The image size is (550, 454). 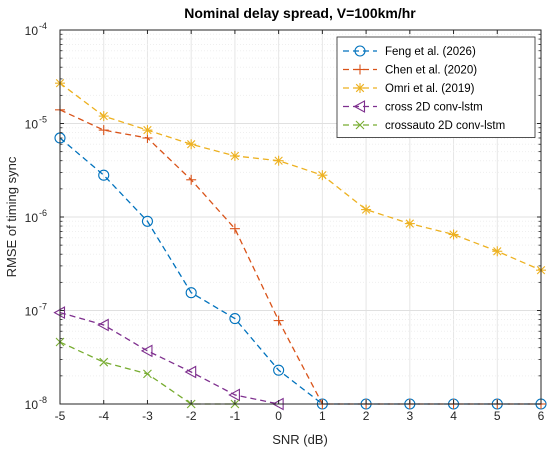 What do you see at coordinates (147, 416) in the screenshot?
I see `x-tick-label: -3` at bounding box center [147, 416].